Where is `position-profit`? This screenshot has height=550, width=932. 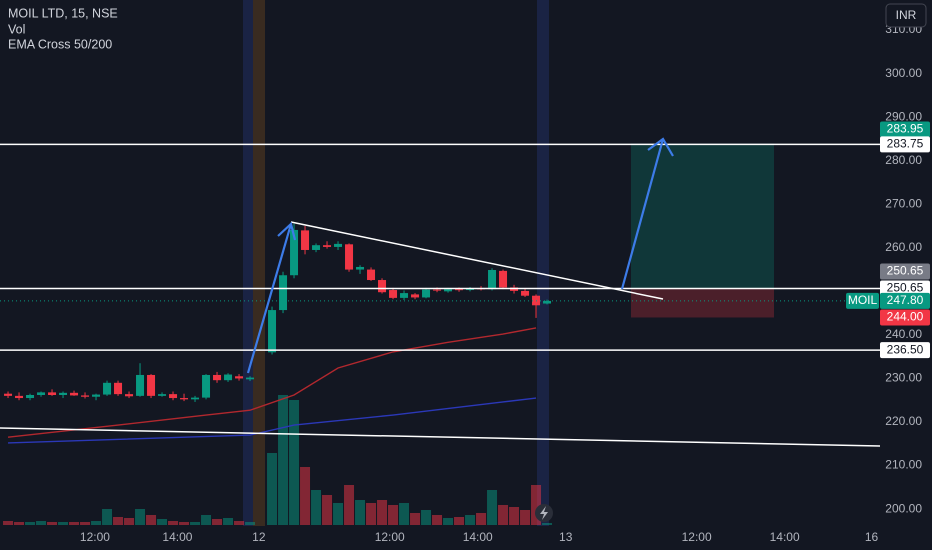 position-profit is located at coordinates (702, 216).